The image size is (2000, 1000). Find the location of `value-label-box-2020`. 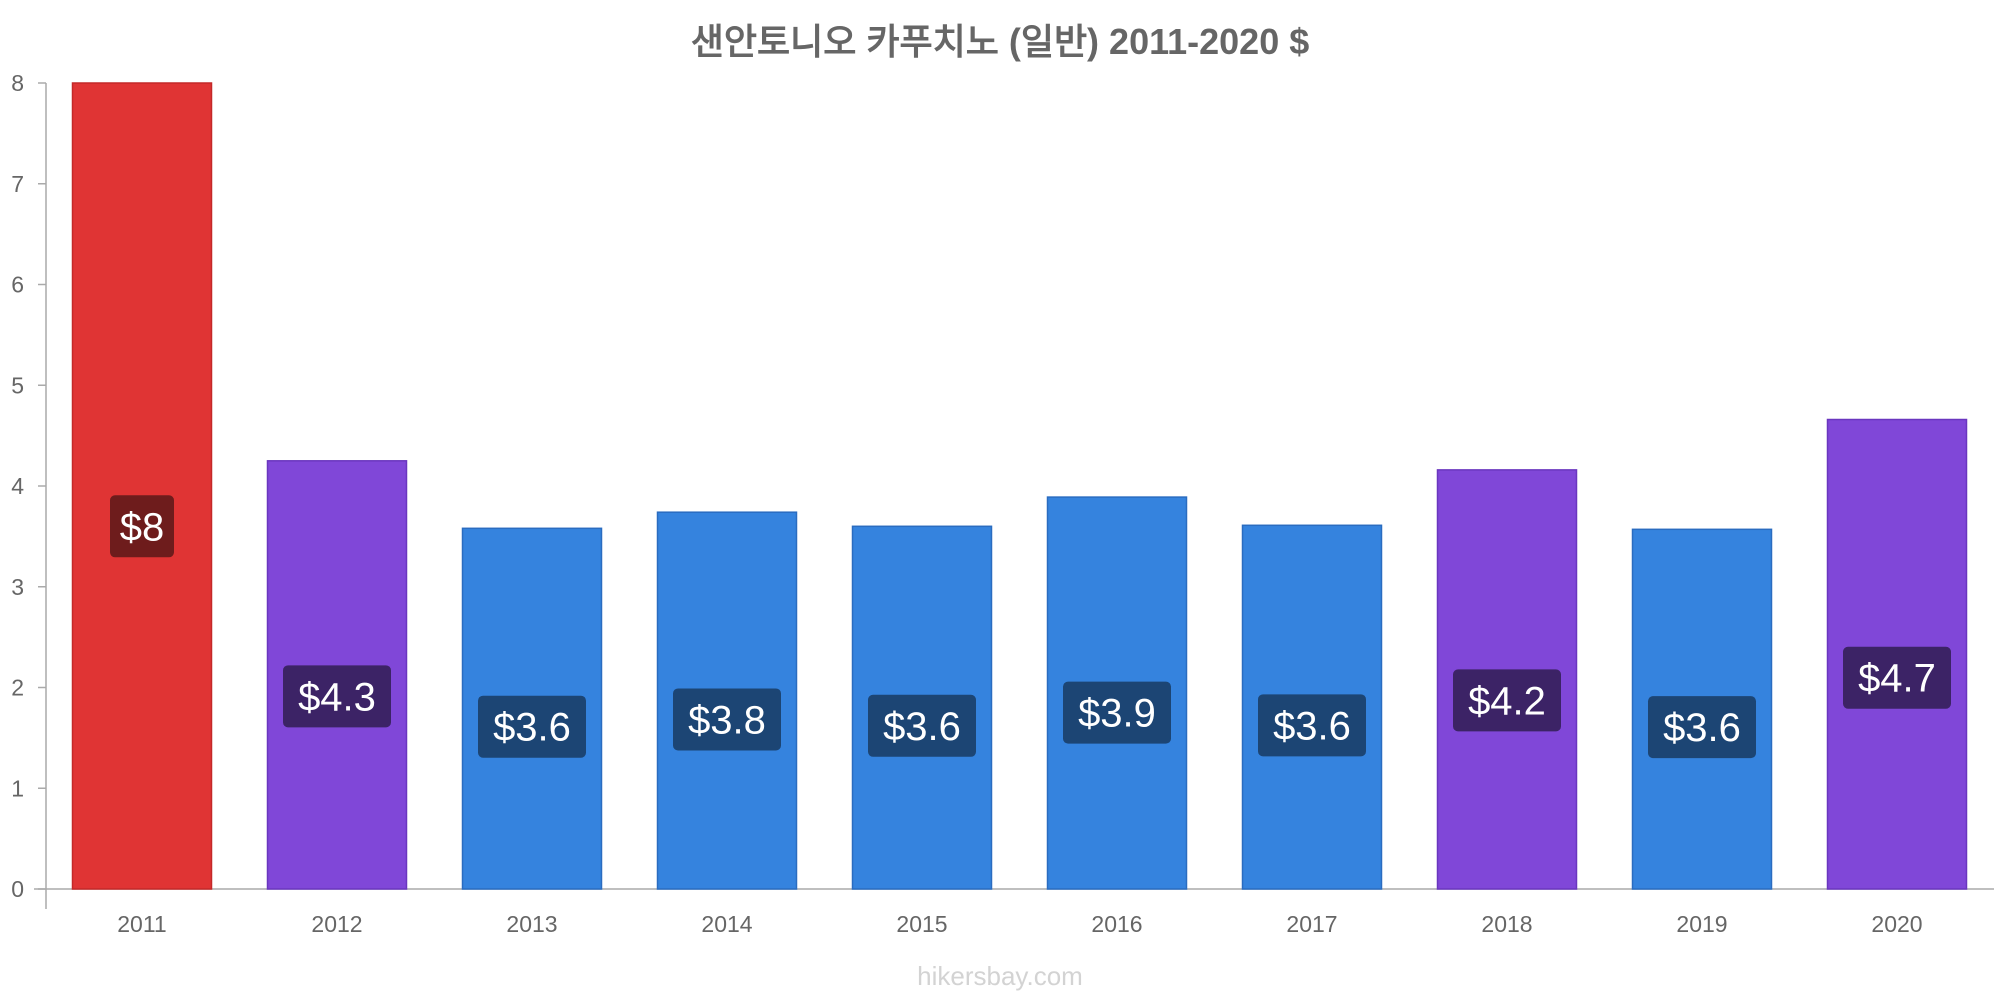

value-label-box-2020 is located at coordinates (1897, 677).